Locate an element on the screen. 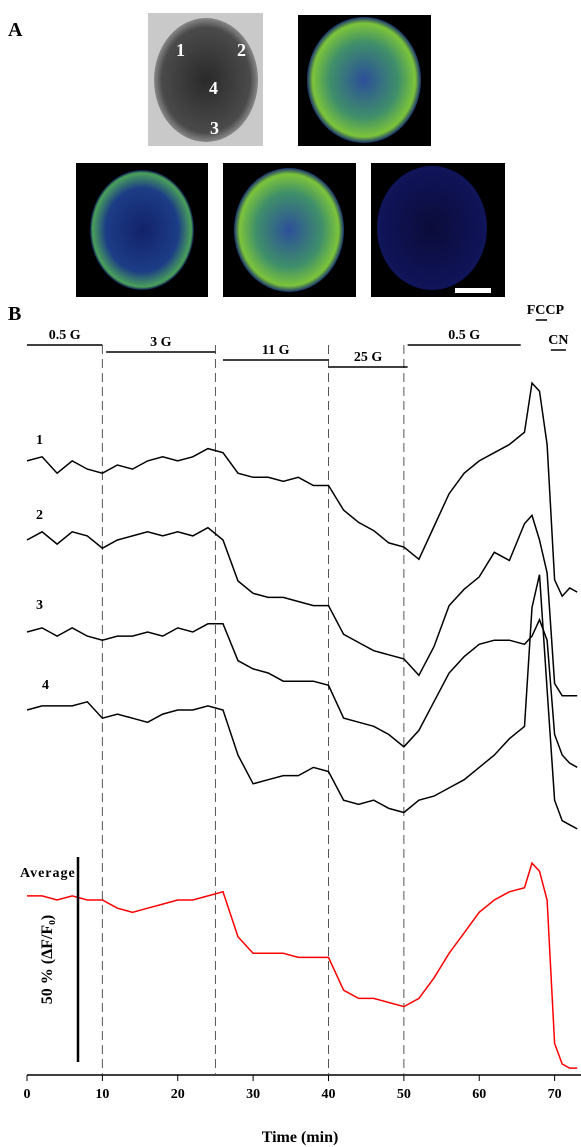 This screenshot has height=1147, width=581. cell-label: 3 is located at coordinates (214, 128).